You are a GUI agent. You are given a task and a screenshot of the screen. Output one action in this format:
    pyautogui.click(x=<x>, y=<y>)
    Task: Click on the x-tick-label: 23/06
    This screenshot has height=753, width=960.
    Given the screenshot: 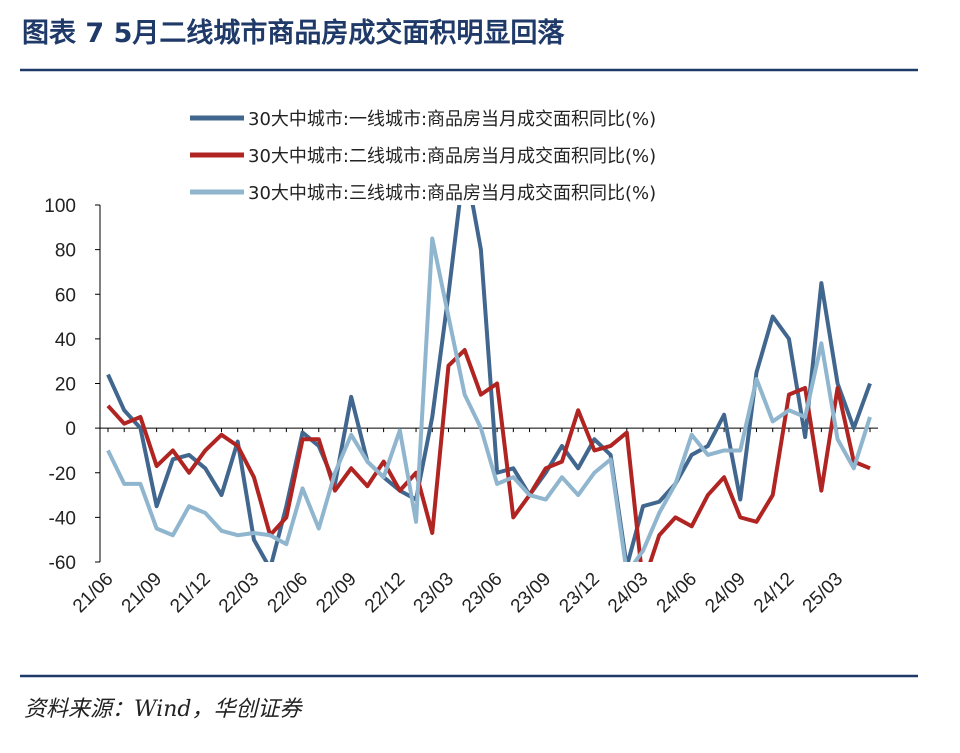 What is the action you would take?
    pyautogui.click(x=482, y=593)
    